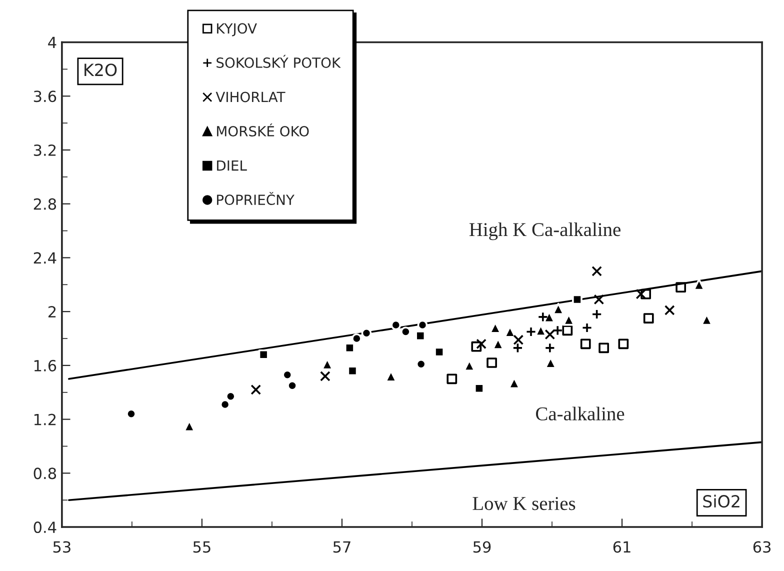 Image resolution: width=784 pixels, height=571 pixels. What do you see at coordinates (544, 231) in the screenshot?
I see `annotation: High K Ca-alkaline` at bounding box center [544, 231].